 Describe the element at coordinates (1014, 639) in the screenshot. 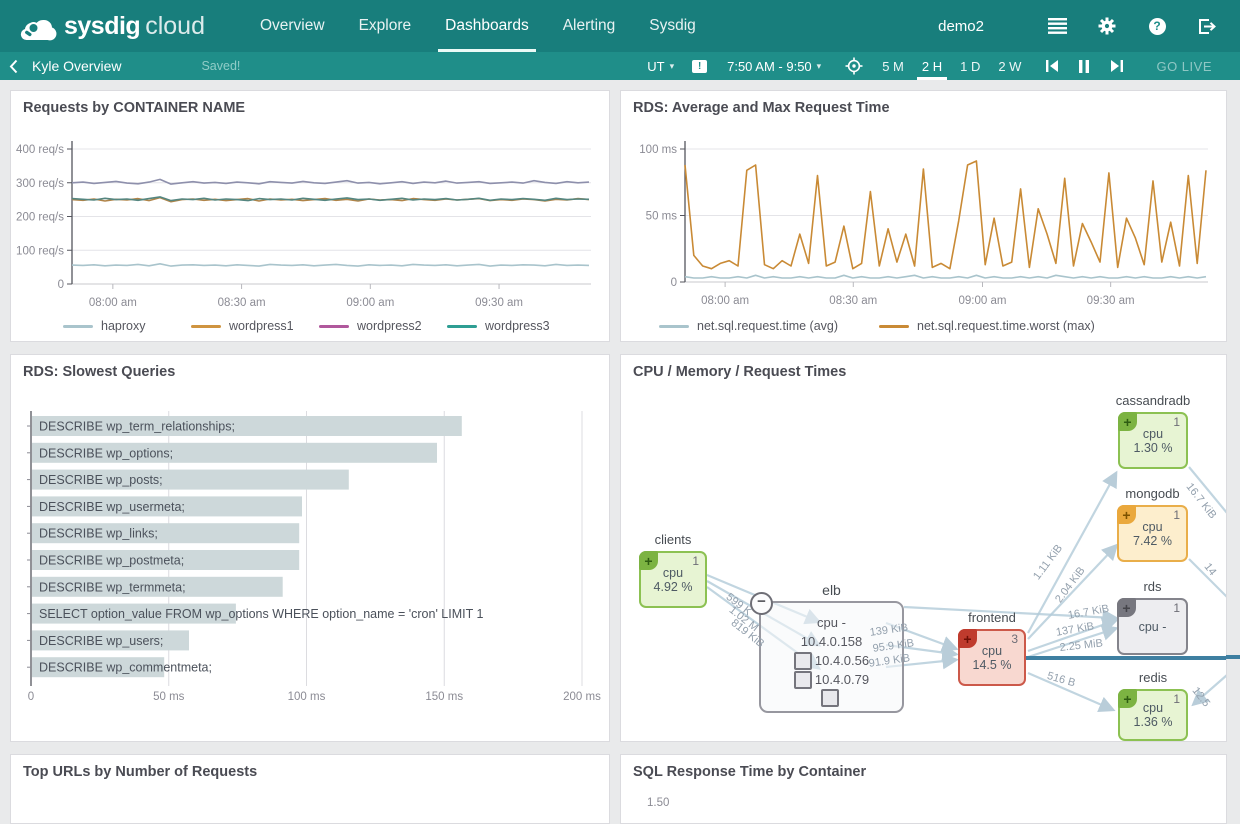

I see `node-count: 3` at that location.